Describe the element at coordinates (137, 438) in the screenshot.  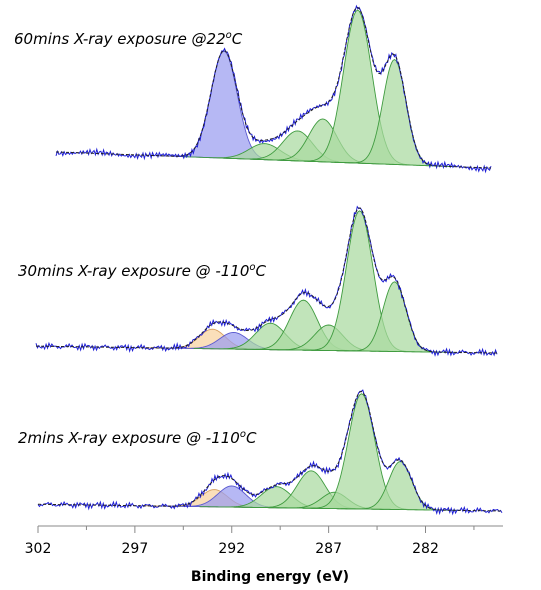
I see `panel-label-2min: 2mins X-ray exposure @ -110oC` at that location.